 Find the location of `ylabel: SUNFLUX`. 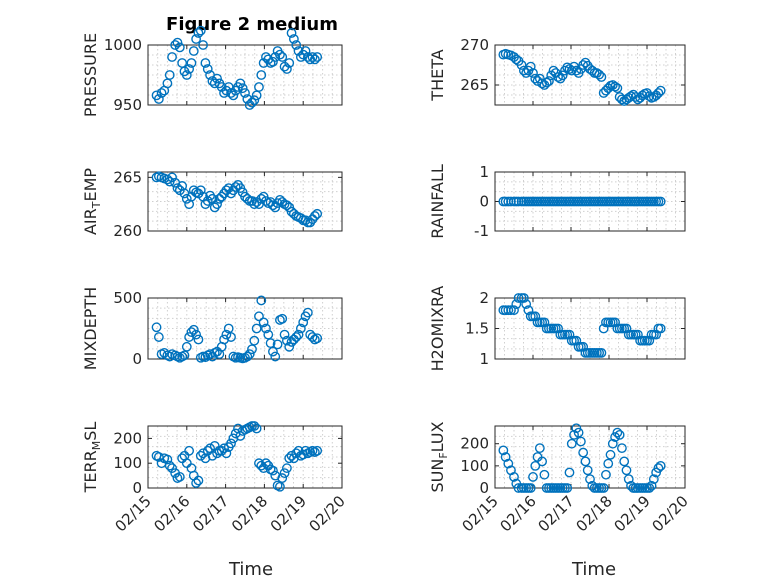

ylabel: SUNFLUX is located at coordinates (439, 456).